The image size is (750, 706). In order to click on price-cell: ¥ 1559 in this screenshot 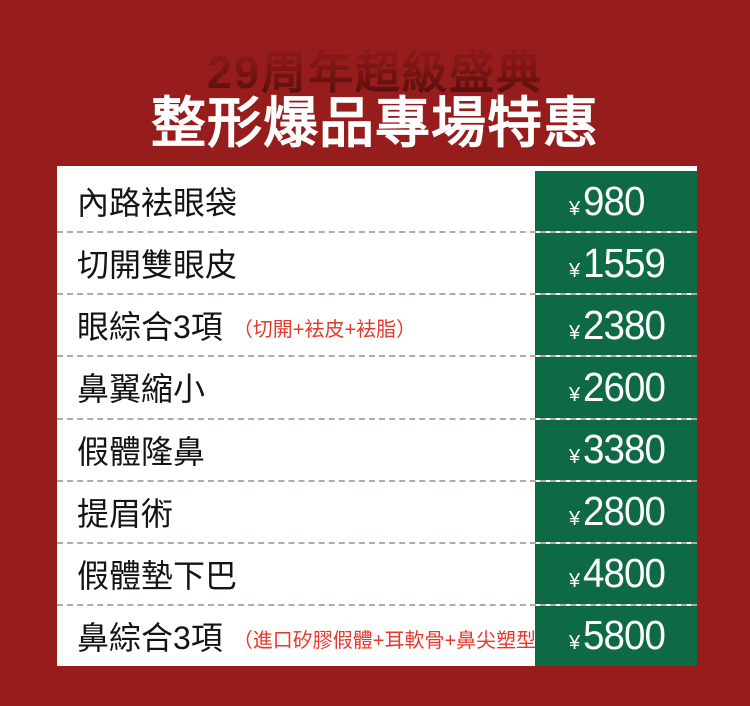, I will do `click(616, 263)`.